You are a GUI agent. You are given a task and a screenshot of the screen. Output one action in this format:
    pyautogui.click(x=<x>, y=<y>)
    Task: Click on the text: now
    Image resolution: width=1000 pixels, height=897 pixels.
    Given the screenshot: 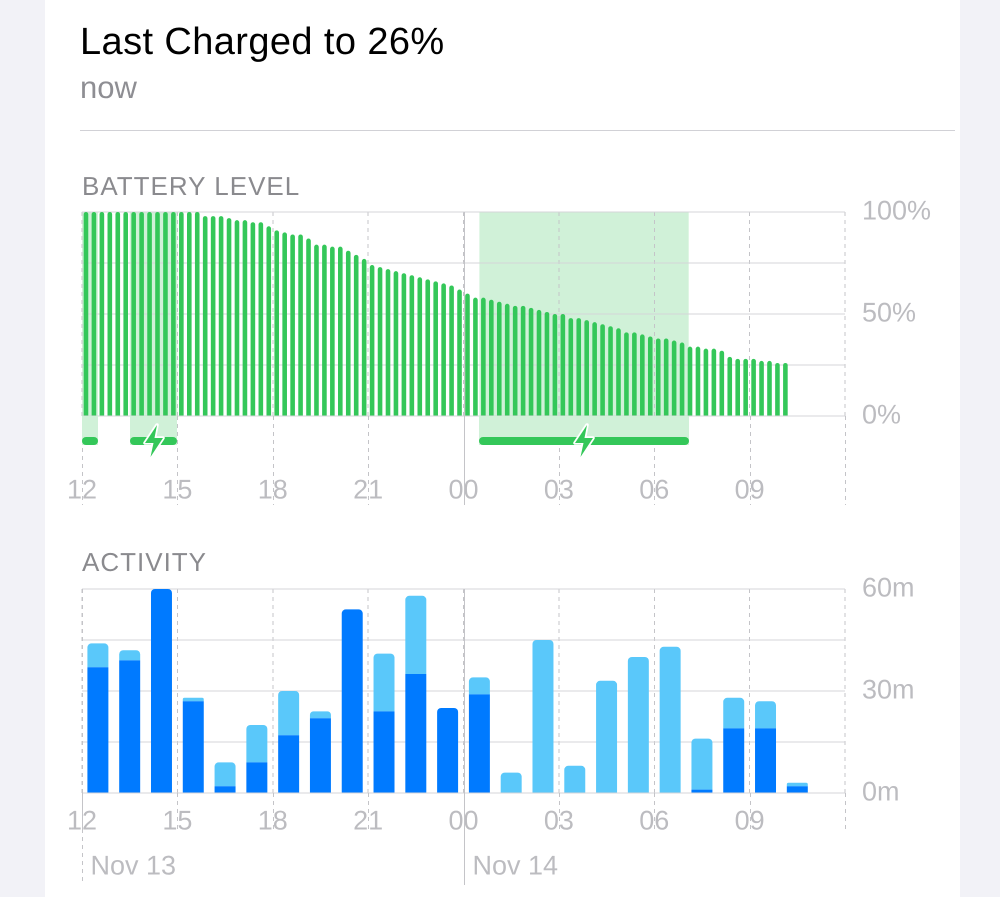 What is the action you would take?
    pyautogui.click(x=108, y=88)
    